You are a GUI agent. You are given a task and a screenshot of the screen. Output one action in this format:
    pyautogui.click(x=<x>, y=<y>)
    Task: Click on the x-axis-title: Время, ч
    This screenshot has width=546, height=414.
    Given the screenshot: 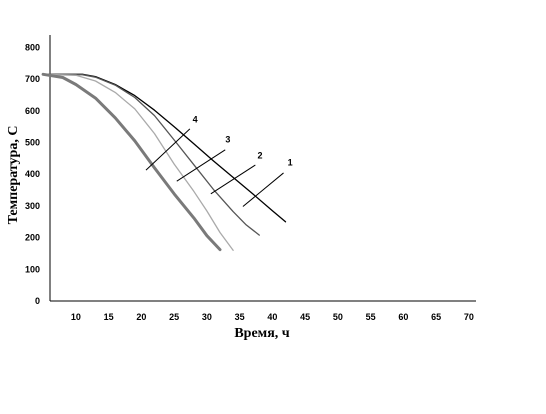 What is the action you would take?
    pyautogui.click(x=261, y=333)
    